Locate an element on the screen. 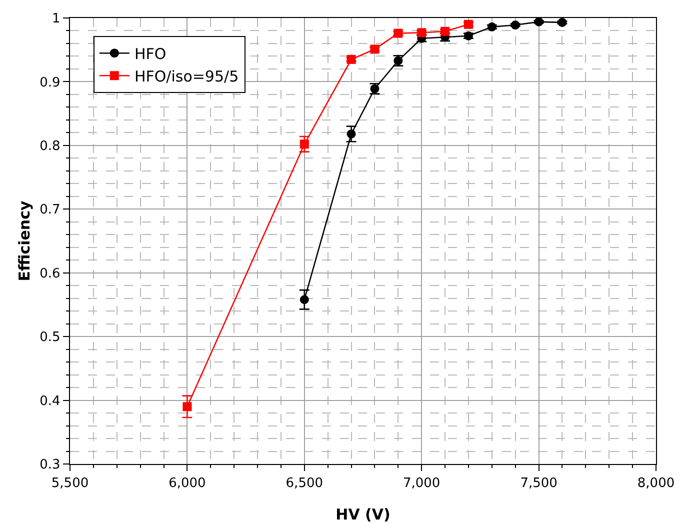 The width and height of the screenshot is (687, 524). y-axis-title: Efficiency is located at coordinates (25, 241).